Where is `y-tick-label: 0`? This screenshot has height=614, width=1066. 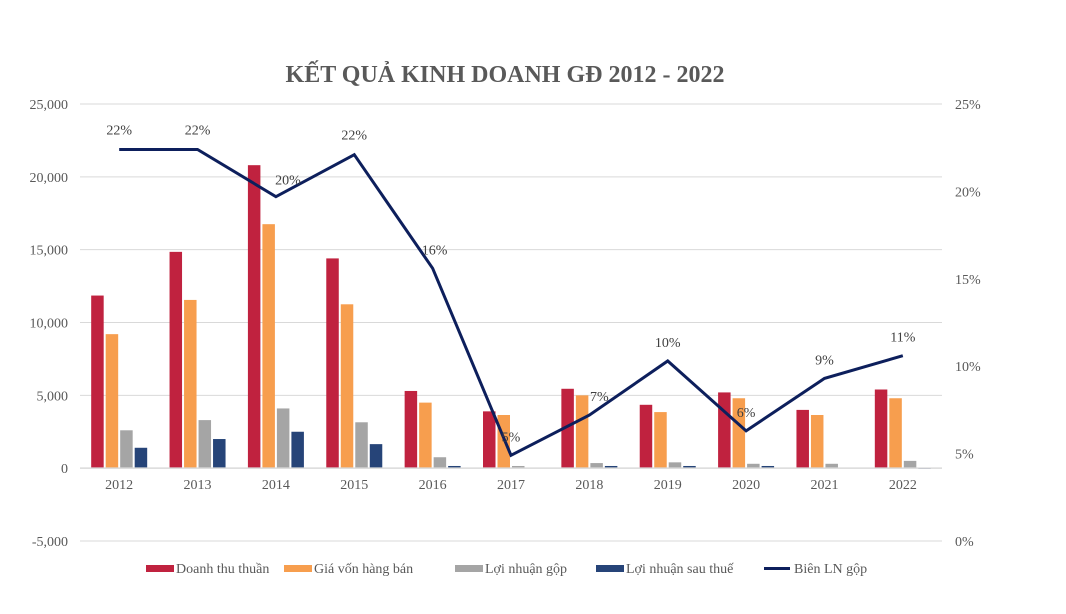 y-tick-label: 0 is located at coordinates (64, 469).